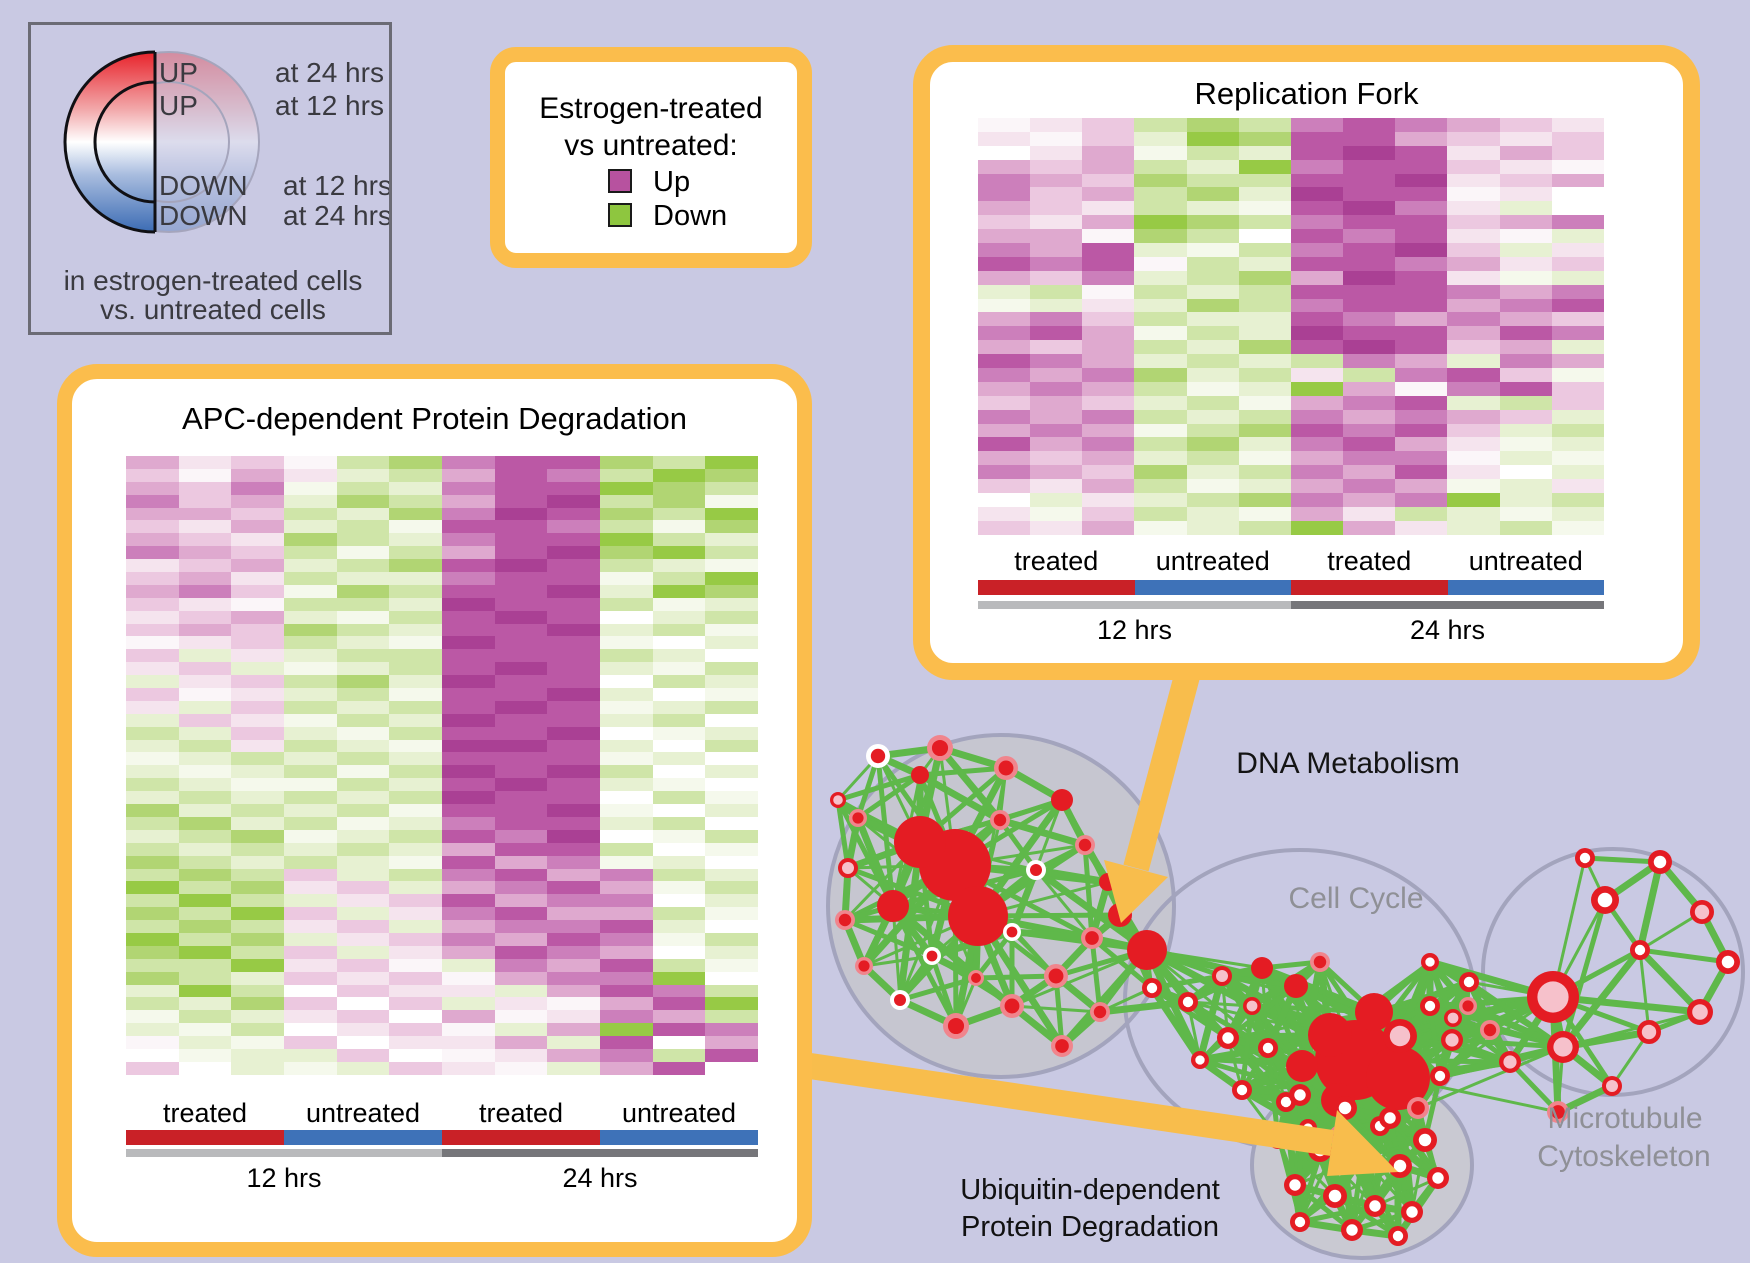 This screenshot has height=1279, width=1750. Describe the element at coordinates (1306, 93) in the screenshot. I see `panel-repfork-title: Replication Fork` at that location.